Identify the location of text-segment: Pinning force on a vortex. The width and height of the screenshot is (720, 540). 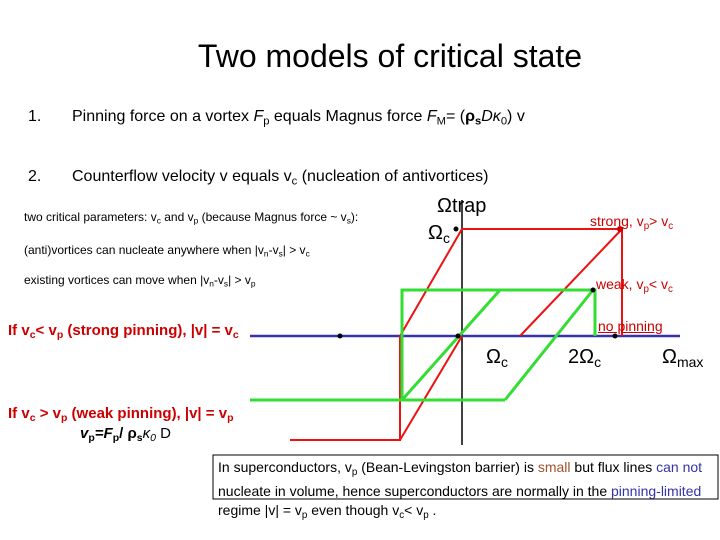
(163, 116).